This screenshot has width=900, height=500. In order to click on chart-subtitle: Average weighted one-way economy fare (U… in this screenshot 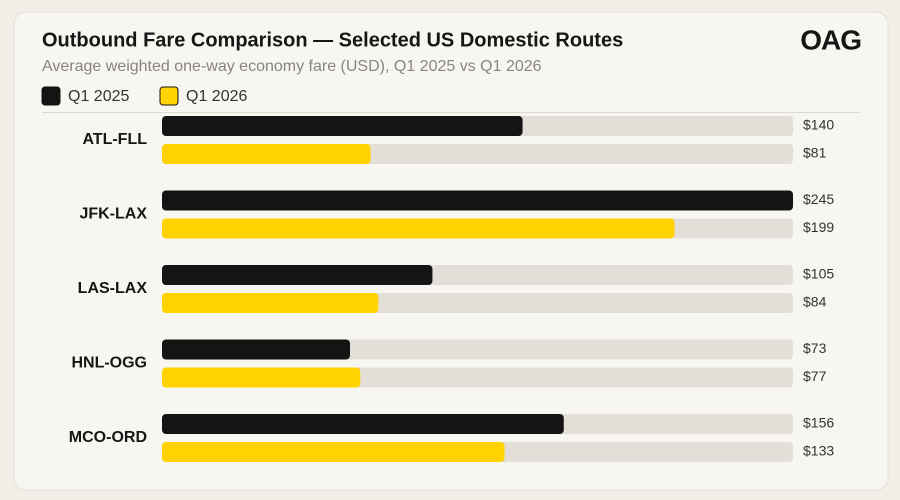, I will do `click(292, 66)`.